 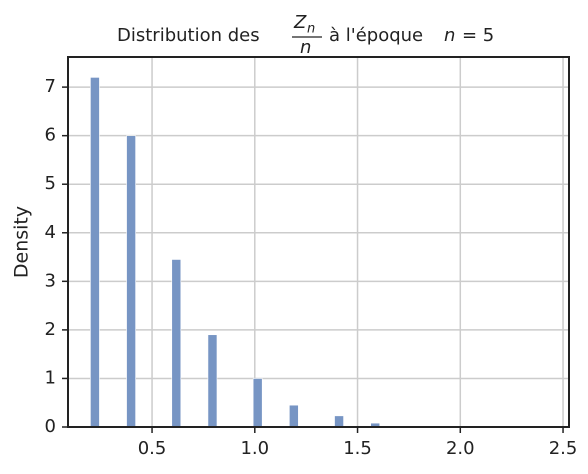 What do you see at coordinates (50, 232) in the screenshot?
I see `y-tick-label: 4` at bounding box center [50, 232].